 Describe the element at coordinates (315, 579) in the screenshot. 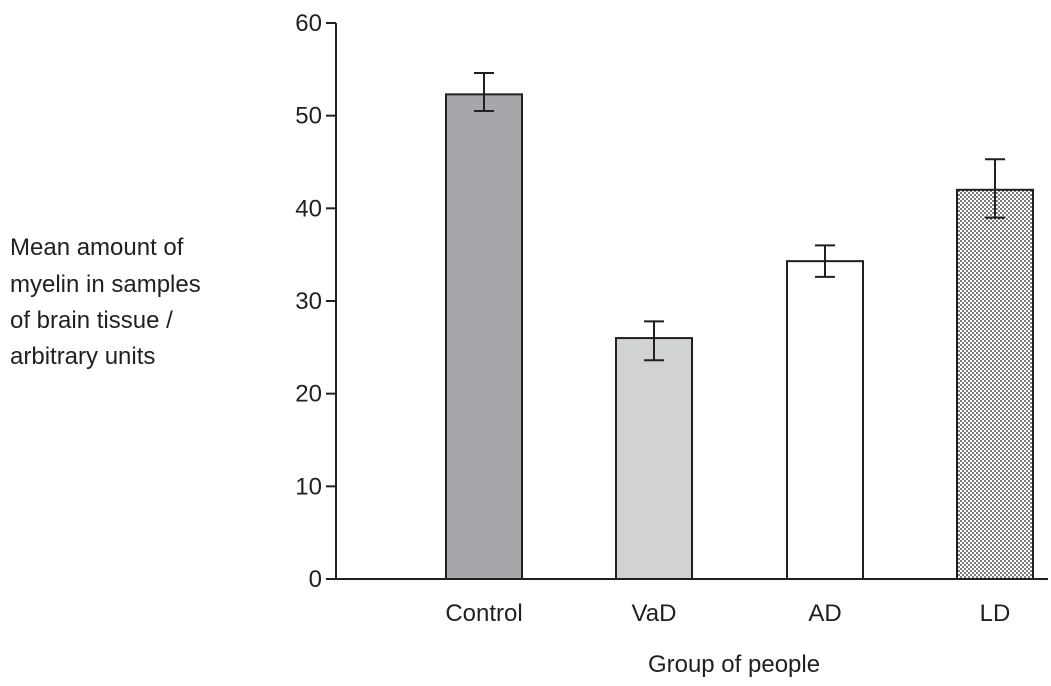

I see `y-tick-label: 0` at that location.